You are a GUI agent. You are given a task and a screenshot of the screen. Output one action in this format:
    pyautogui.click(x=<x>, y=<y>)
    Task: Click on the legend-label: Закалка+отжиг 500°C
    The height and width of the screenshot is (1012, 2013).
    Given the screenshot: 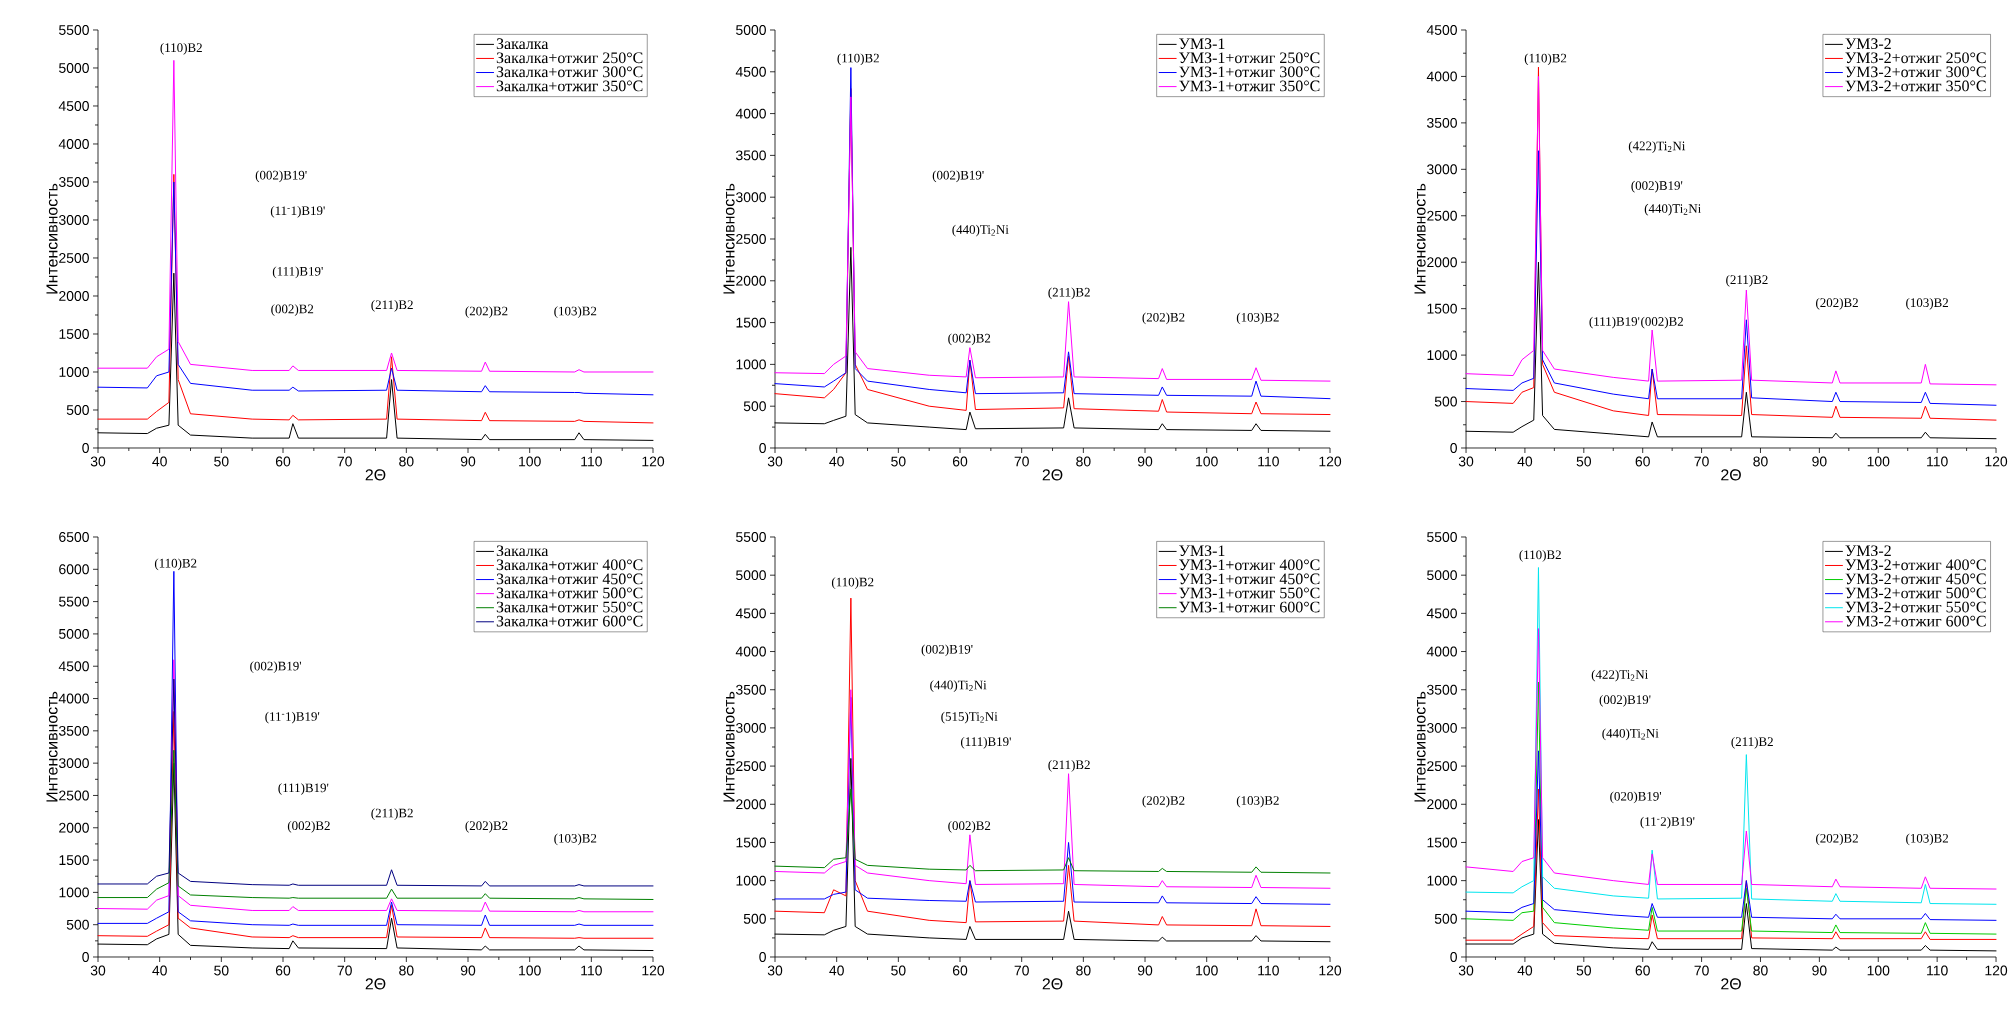 What is the action you would take?
    pyautogui.click(x=569, y=593)
    